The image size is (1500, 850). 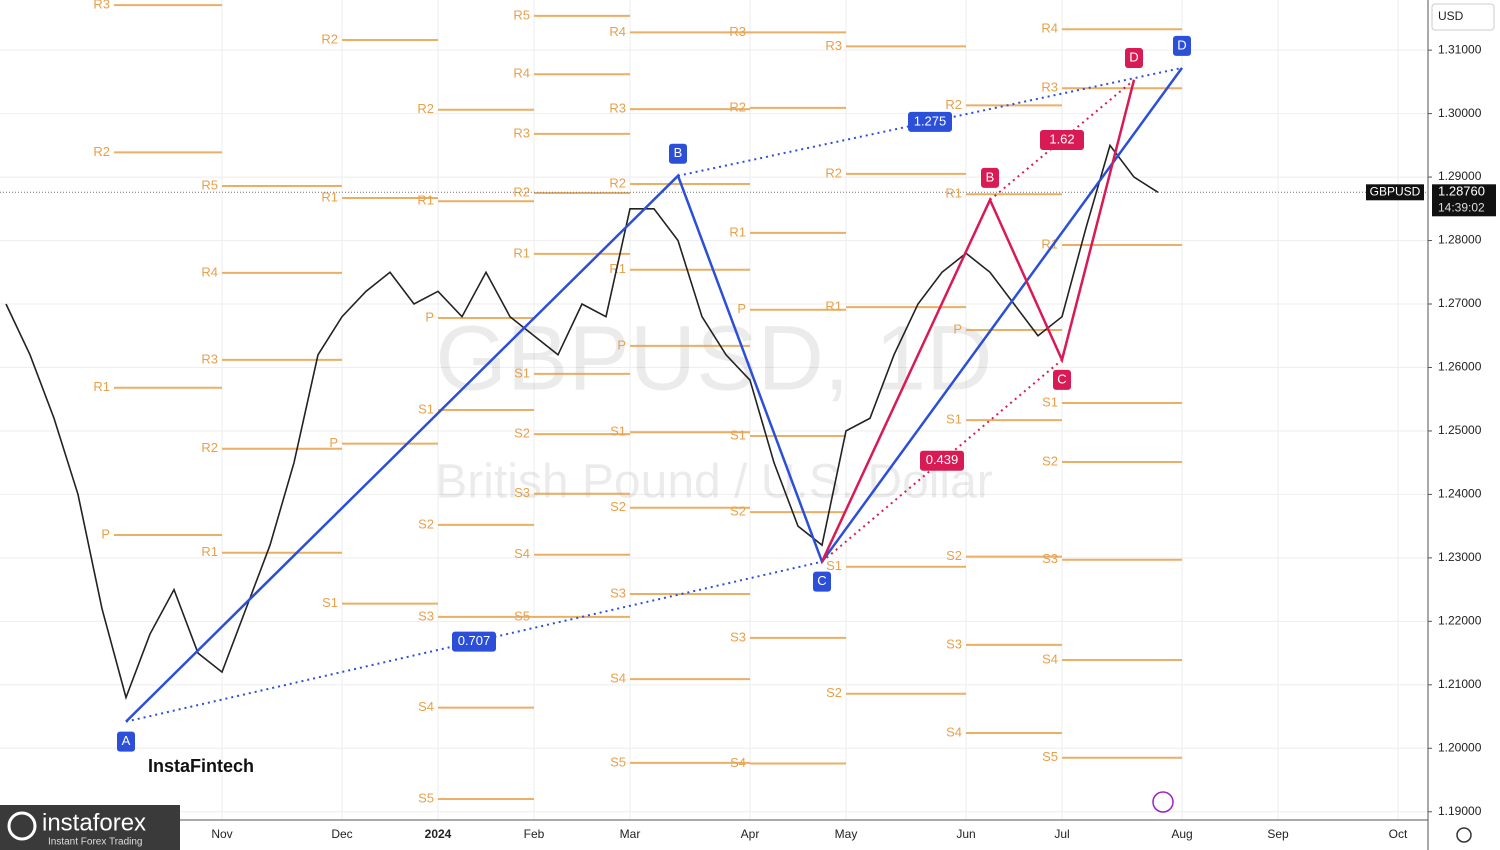 I want to click on symbol-tag, so click(x=1395, y=192).